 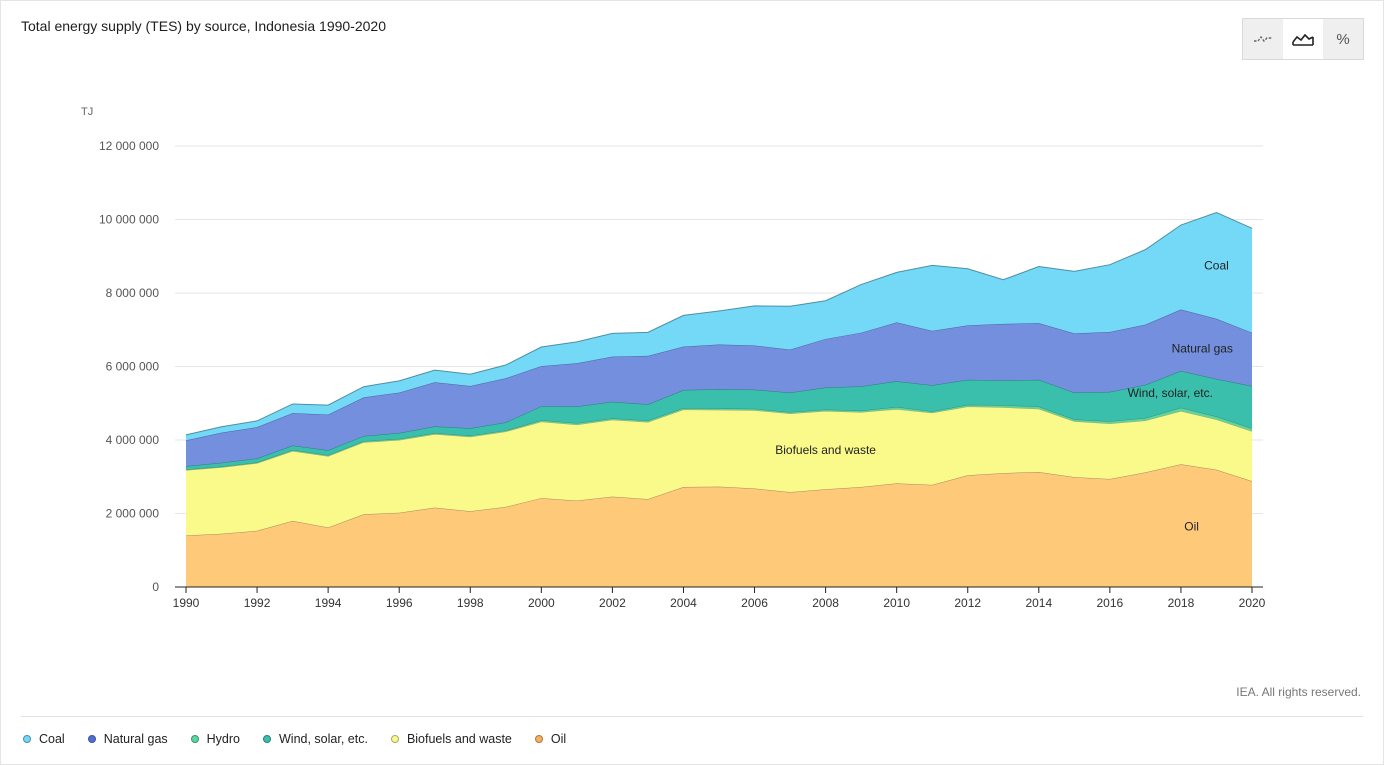 I want to click on series-label-wind-solar-etc: Wind, solar, etc., so click(x=1170, y=393).